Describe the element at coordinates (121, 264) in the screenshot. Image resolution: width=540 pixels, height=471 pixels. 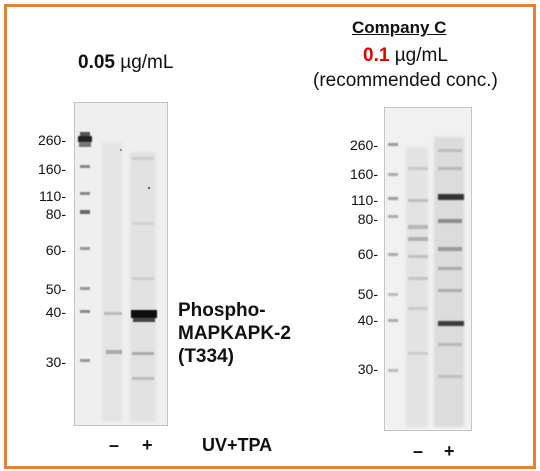
I see `left-western-blot-image` at that location.